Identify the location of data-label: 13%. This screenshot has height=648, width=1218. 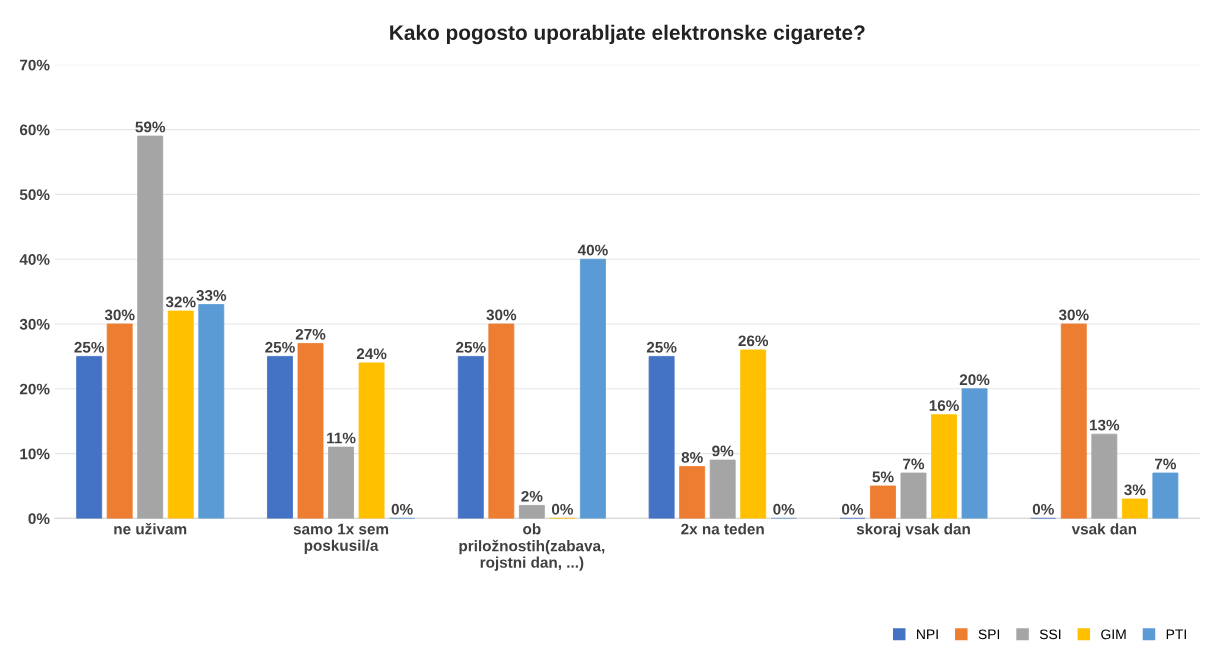
(1104, 425).